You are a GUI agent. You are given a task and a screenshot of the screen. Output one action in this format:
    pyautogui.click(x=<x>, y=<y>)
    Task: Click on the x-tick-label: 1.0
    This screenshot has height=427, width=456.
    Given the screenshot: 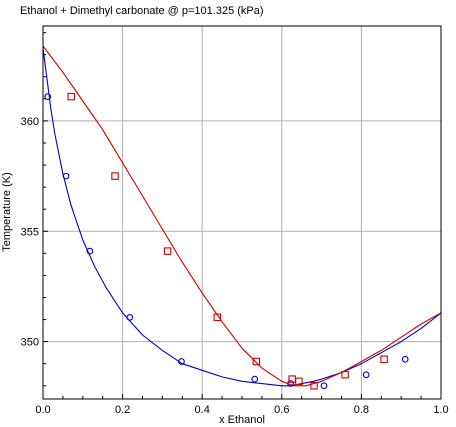 What is the action you would take?
    pyautogui.click(x=440, y=410)
    